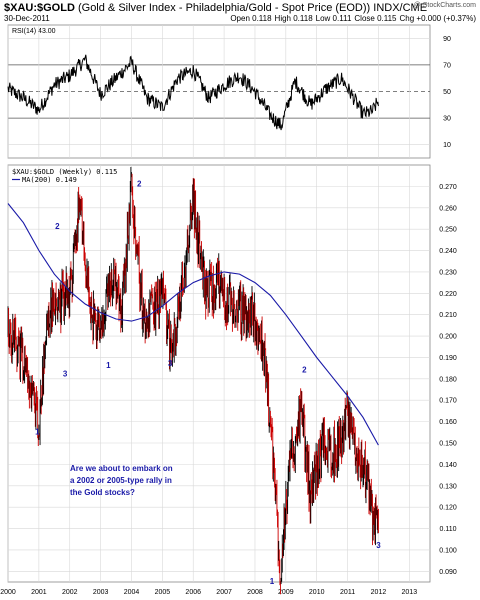 This screenshot has width=480, height=600. I want to click on price-tick-label: 0.220, so click(448, 294).